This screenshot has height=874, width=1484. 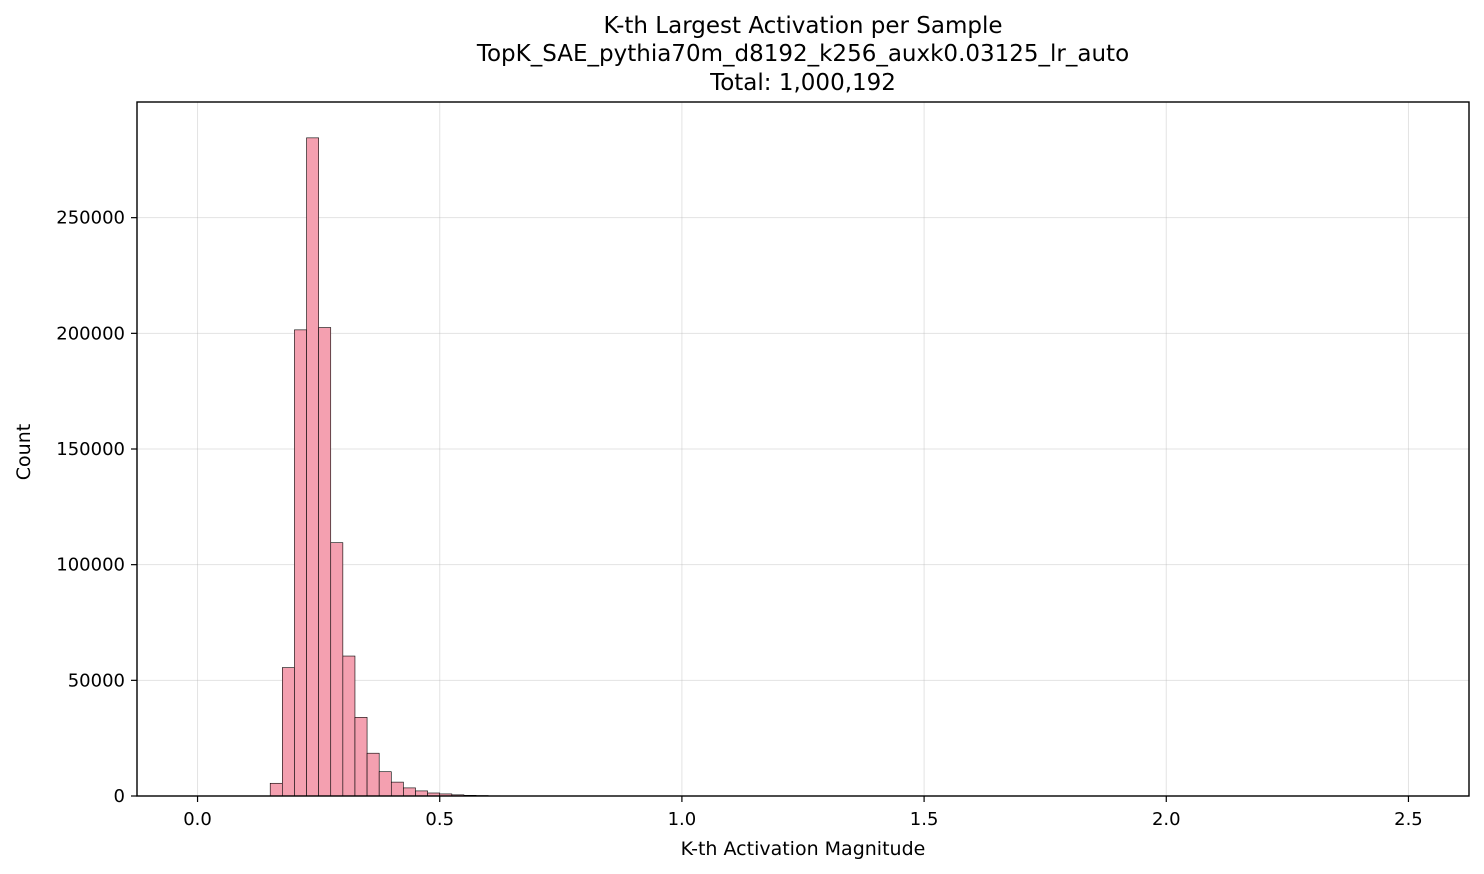 What do you see at coordinates (439, 819) in the screenshot?
I see `x-tick-label: 0.5` at bounding box center [439, 819].